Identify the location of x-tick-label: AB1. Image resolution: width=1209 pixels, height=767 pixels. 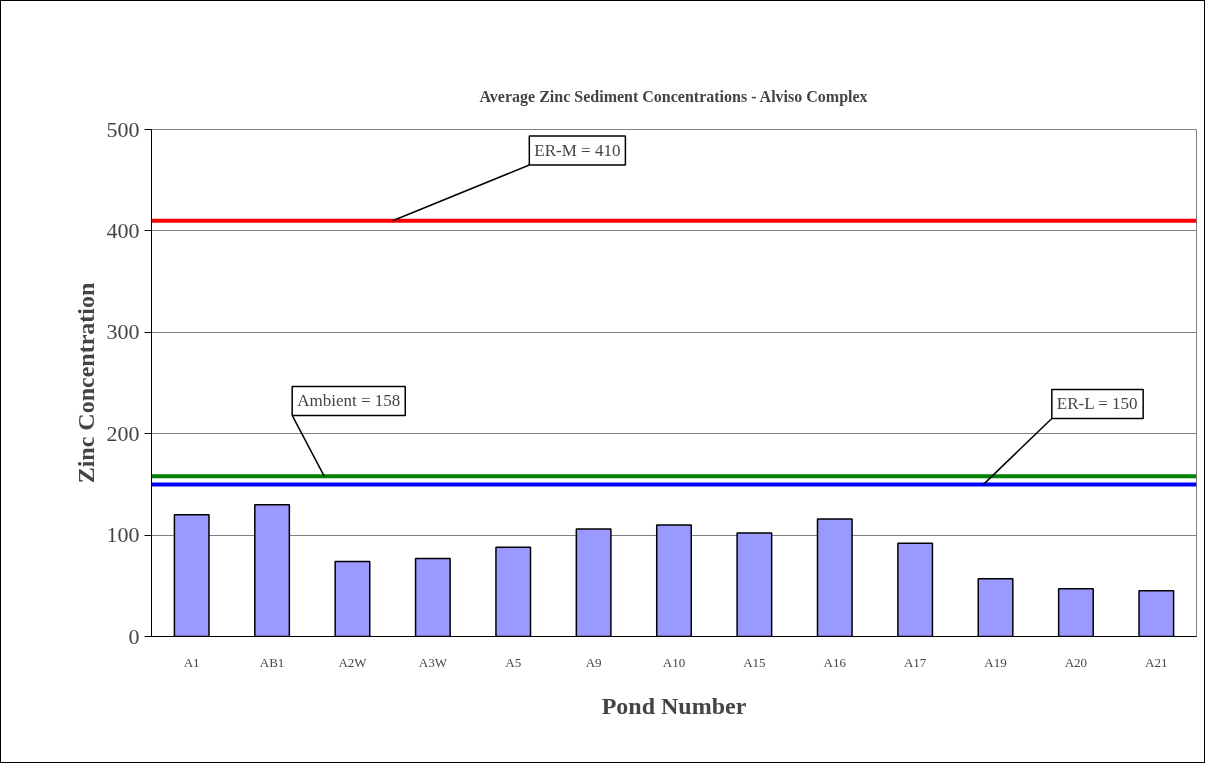
(272, 662).